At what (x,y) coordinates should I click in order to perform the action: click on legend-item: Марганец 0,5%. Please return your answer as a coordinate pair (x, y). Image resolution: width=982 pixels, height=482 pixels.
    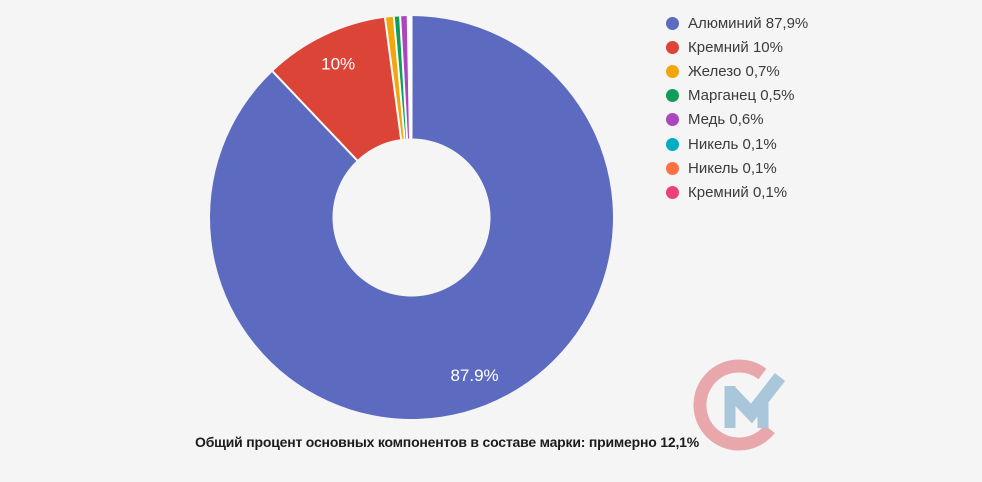
    Looking at the image, I should click on (737, 96).